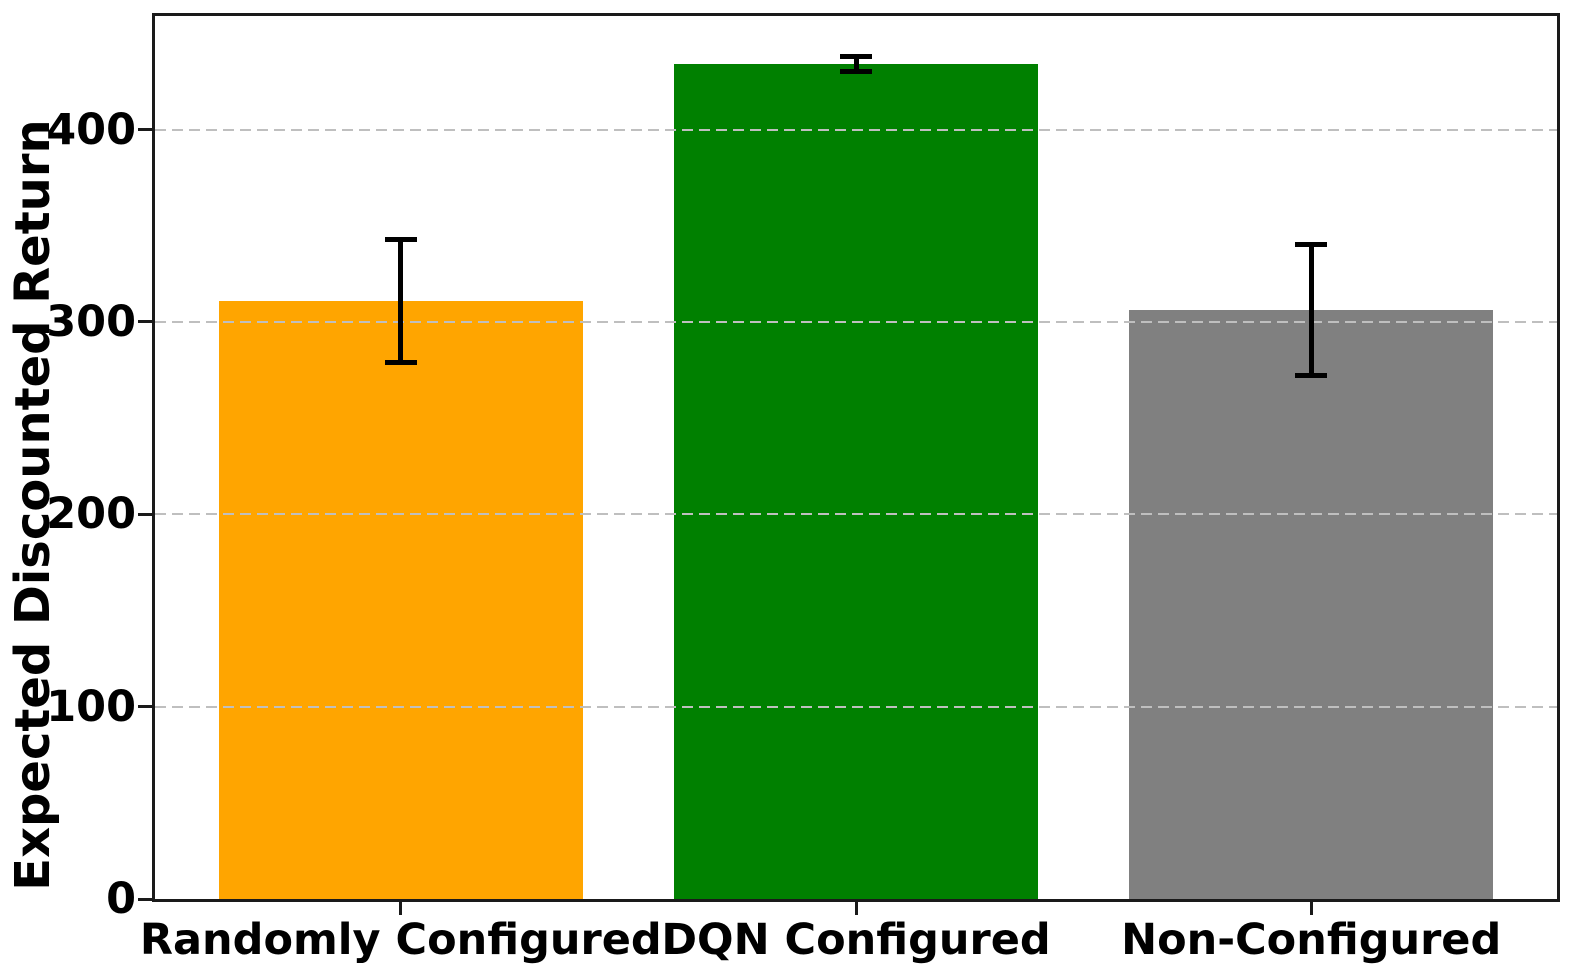 The height and width of the screenshot is (972, 1574). I want to click on y-tick-label: 400, so click(91, 129).